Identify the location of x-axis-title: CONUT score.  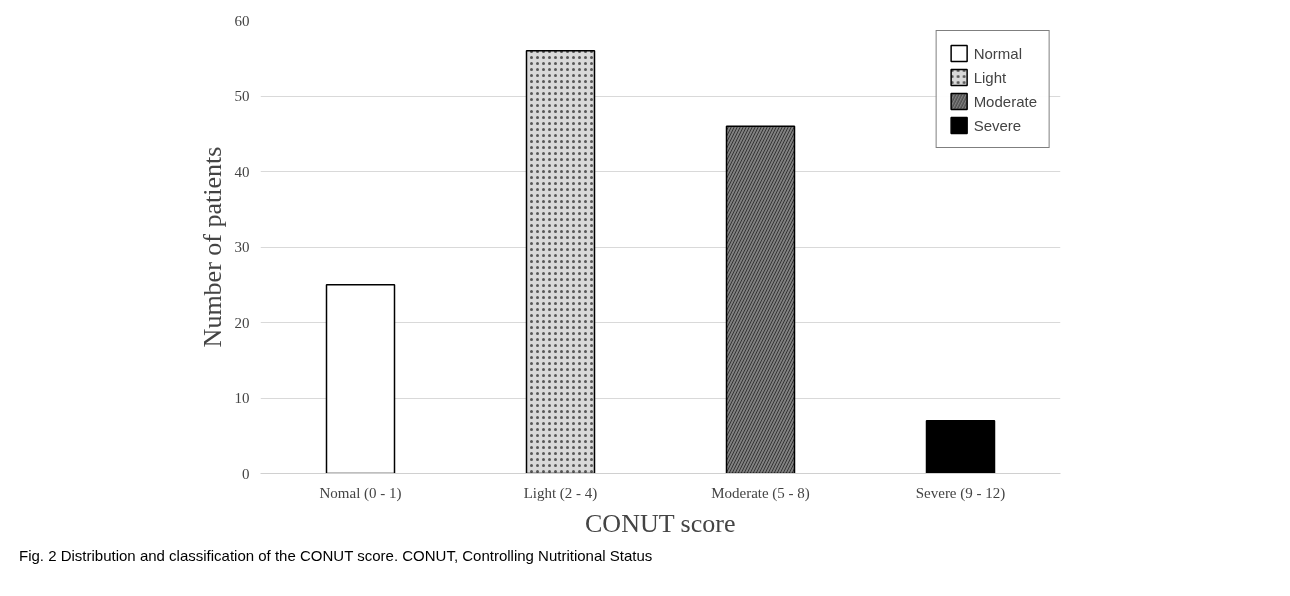
(660, 523).